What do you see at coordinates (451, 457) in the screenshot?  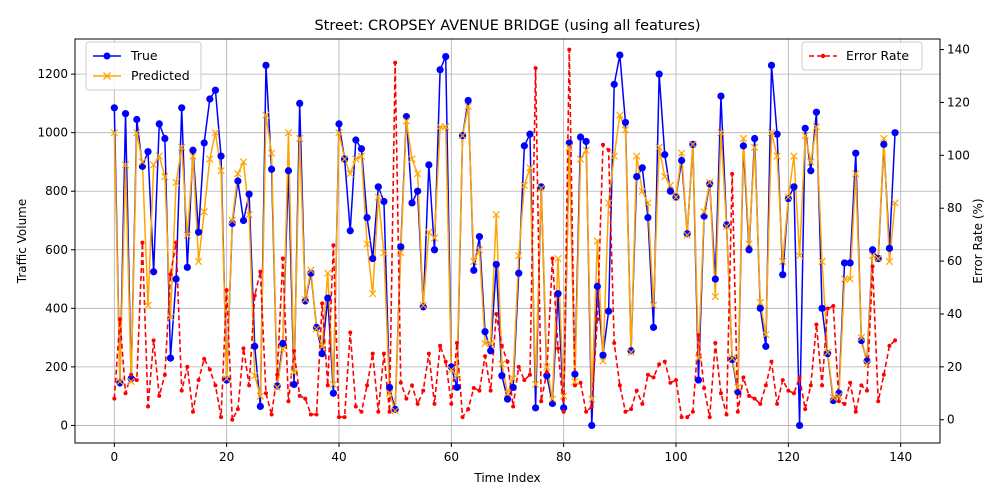 I see `x-tick-label: 60` at bounding box center [451, 457].